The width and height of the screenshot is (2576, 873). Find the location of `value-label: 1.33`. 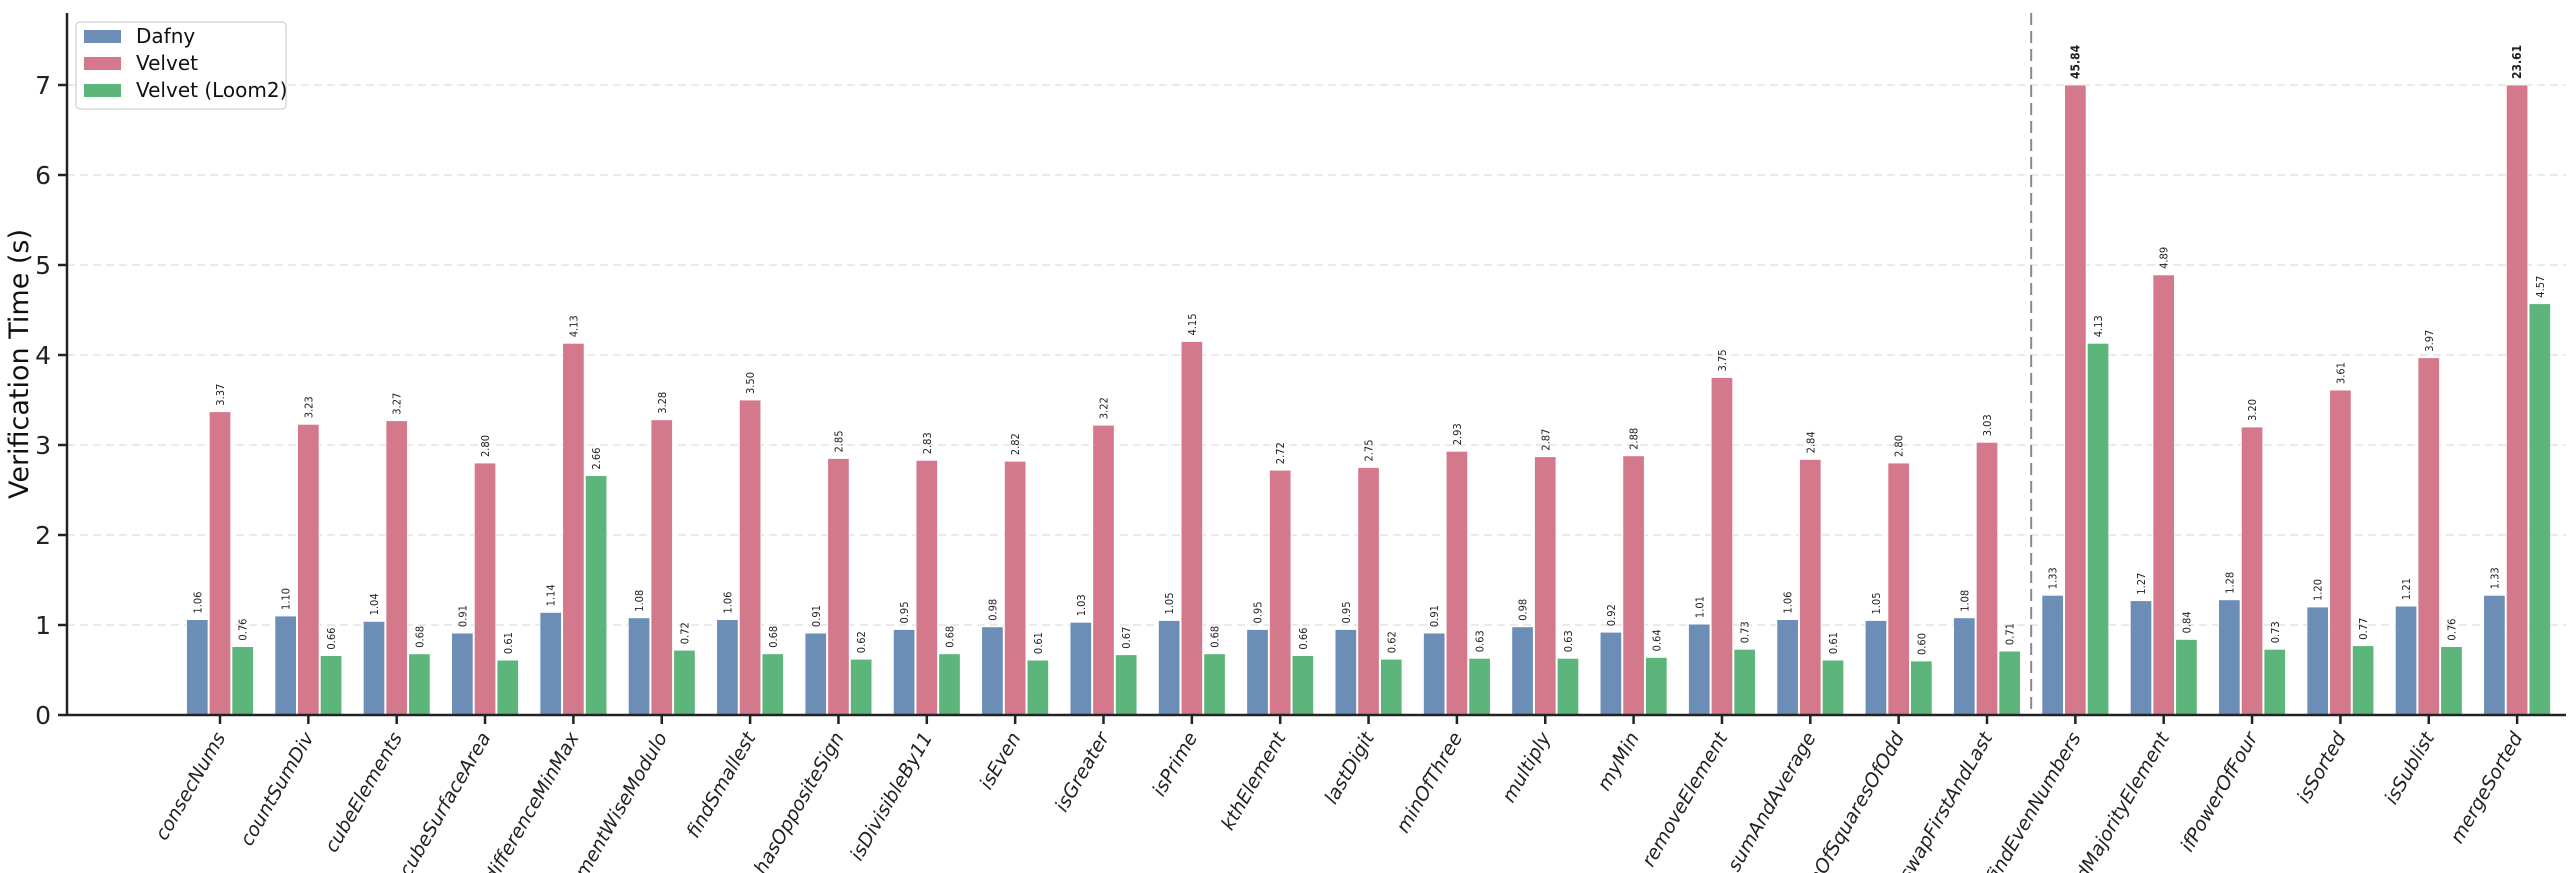

value-label: 1.33 is located at coordinates (2053, 578).